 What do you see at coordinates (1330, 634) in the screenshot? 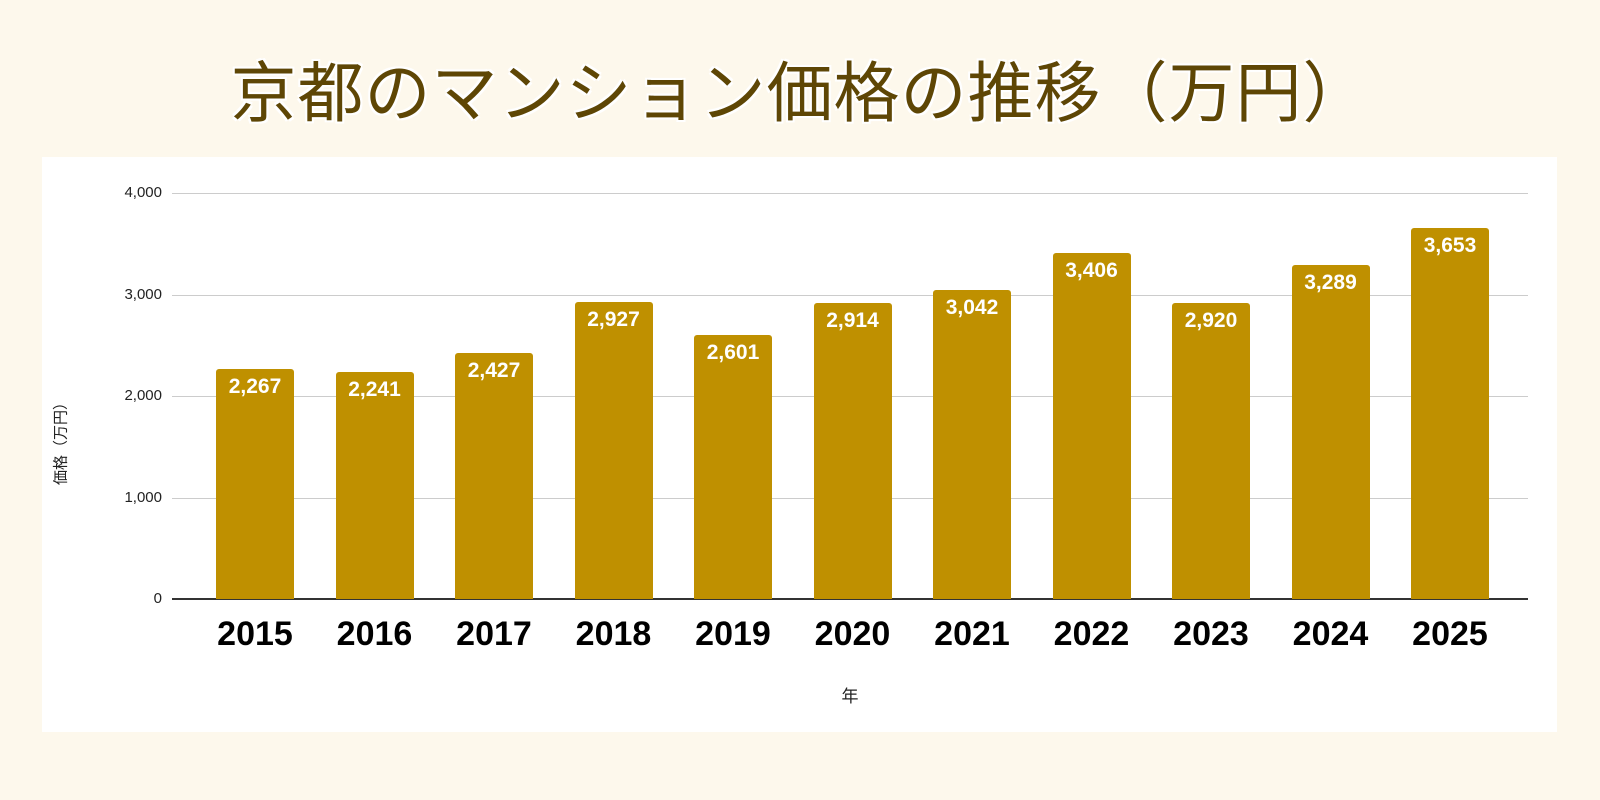
I see `x-tick-label: 2024` at bounding box center [1330, 634].